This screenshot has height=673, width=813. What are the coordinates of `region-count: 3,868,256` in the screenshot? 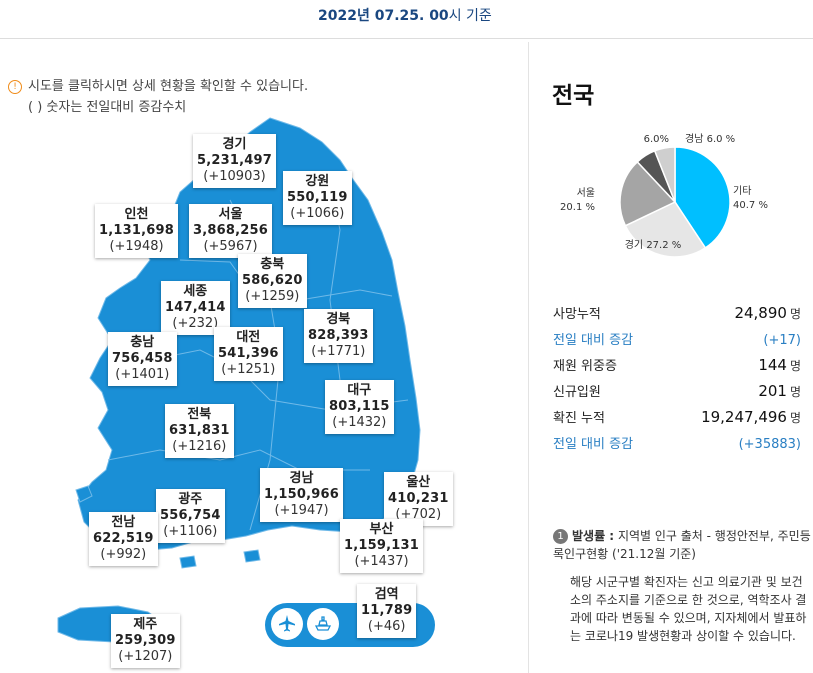 It's located at (230, 230).